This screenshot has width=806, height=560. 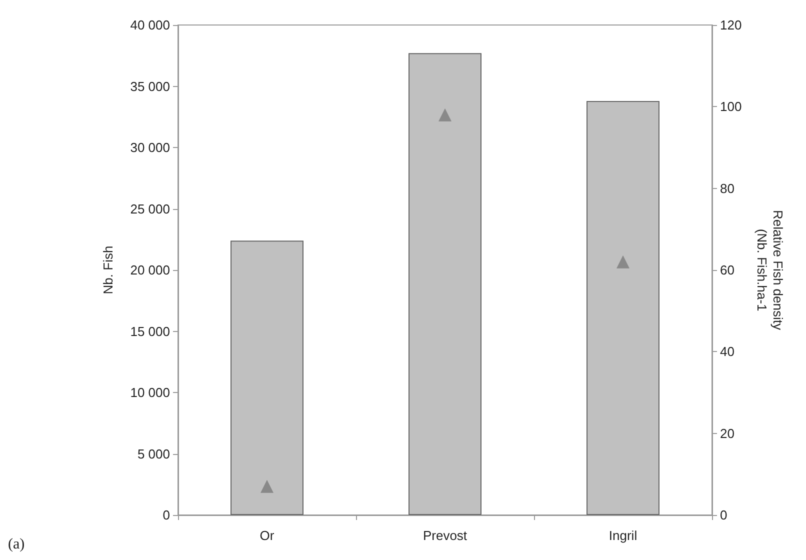 I want to click on y-axis-title: Nb. Fish, so click(x=108, y=270).